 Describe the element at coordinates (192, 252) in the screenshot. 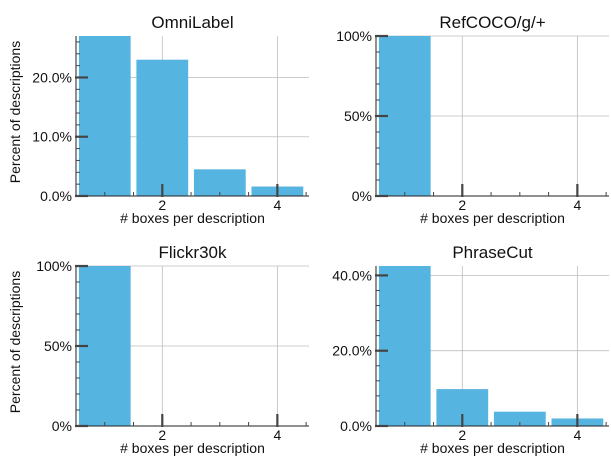

I see `chart-title: Flickr30k` at that location.